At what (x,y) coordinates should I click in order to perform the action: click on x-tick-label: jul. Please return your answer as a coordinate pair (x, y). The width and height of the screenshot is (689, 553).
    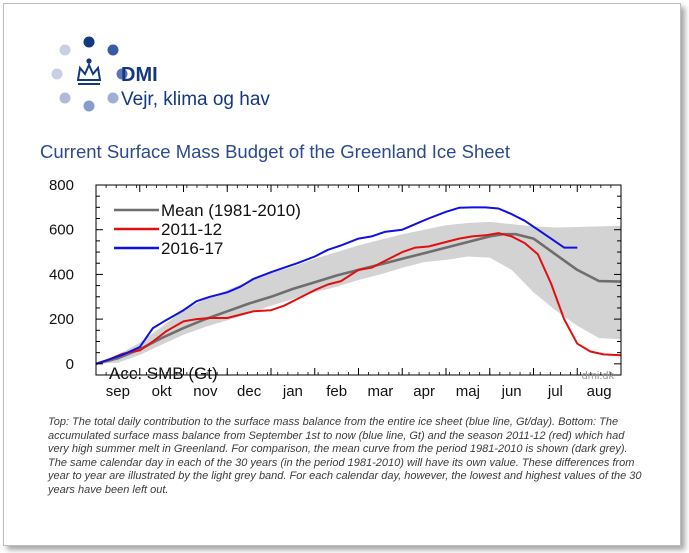
    Looking at the image, I should click on (555, 391).